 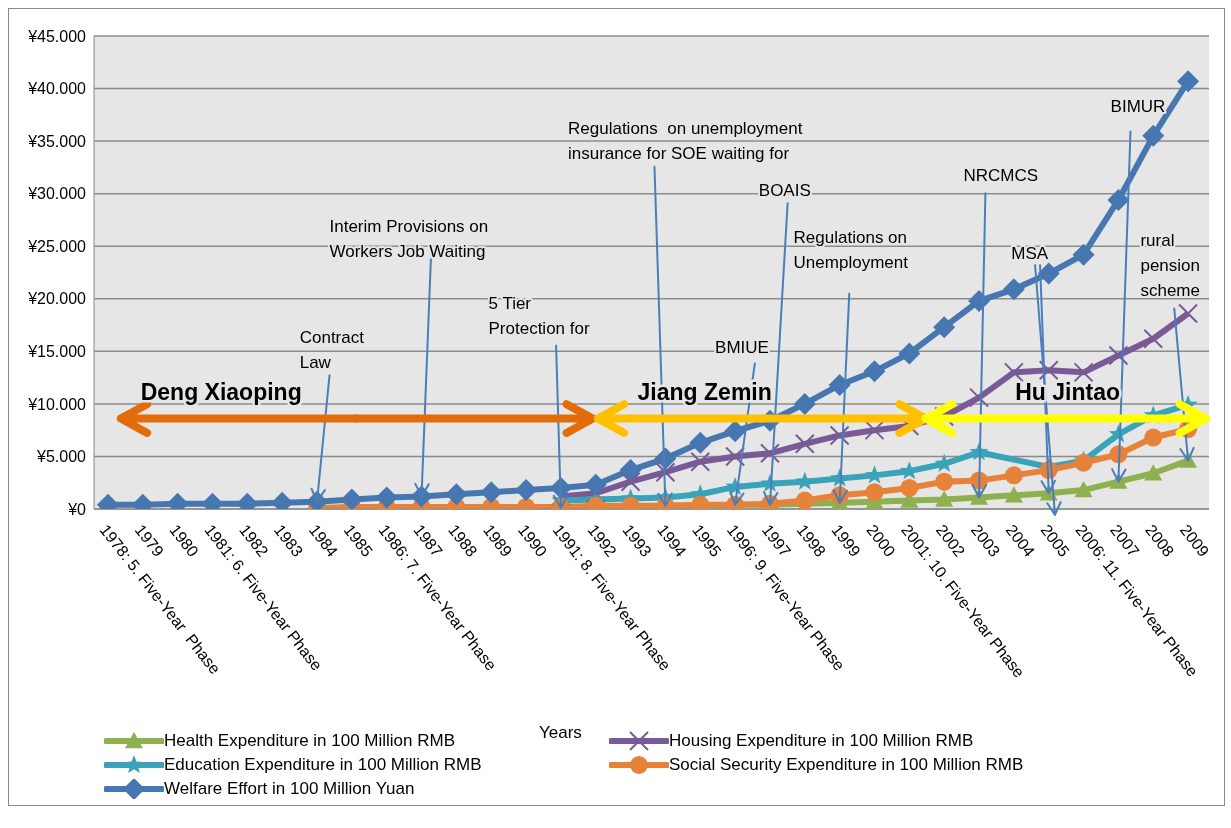 I want to click on legend-label: Welfare Effort in 100 Million Yuan, so click(x=289, y=789).